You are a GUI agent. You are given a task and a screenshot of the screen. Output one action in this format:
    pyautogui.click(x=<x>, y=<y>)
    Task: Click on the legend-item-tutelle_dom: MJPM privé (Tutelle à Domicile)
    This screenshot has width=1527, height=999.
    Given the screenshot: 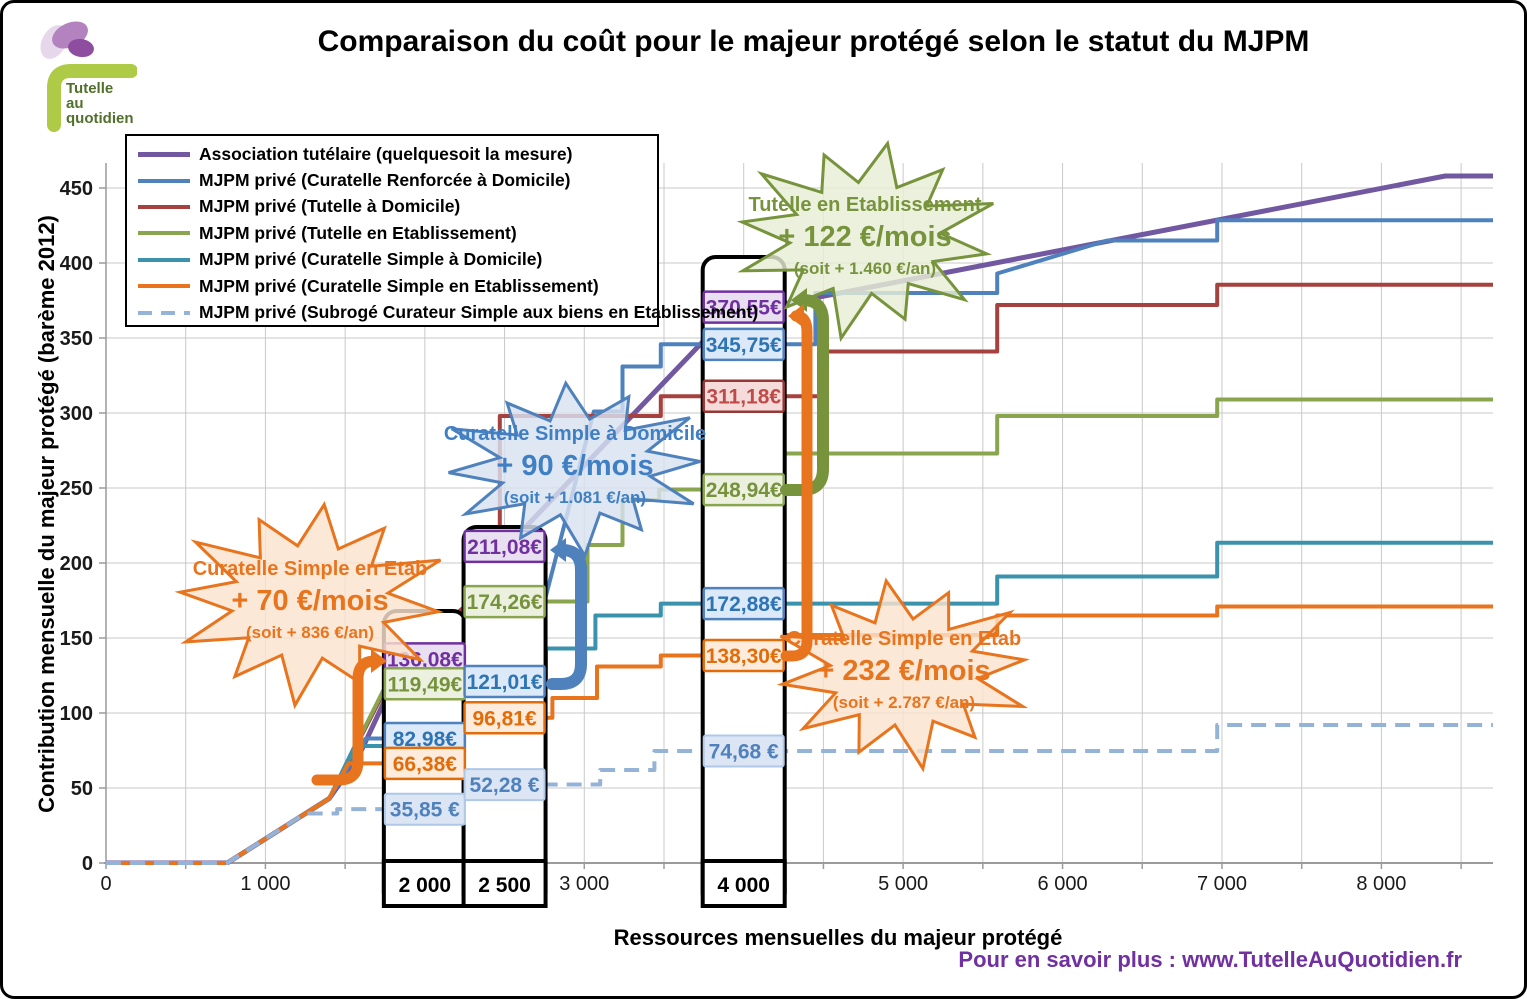 What is the action you would take?
    pyautogui.click(x=397, y=207)
    